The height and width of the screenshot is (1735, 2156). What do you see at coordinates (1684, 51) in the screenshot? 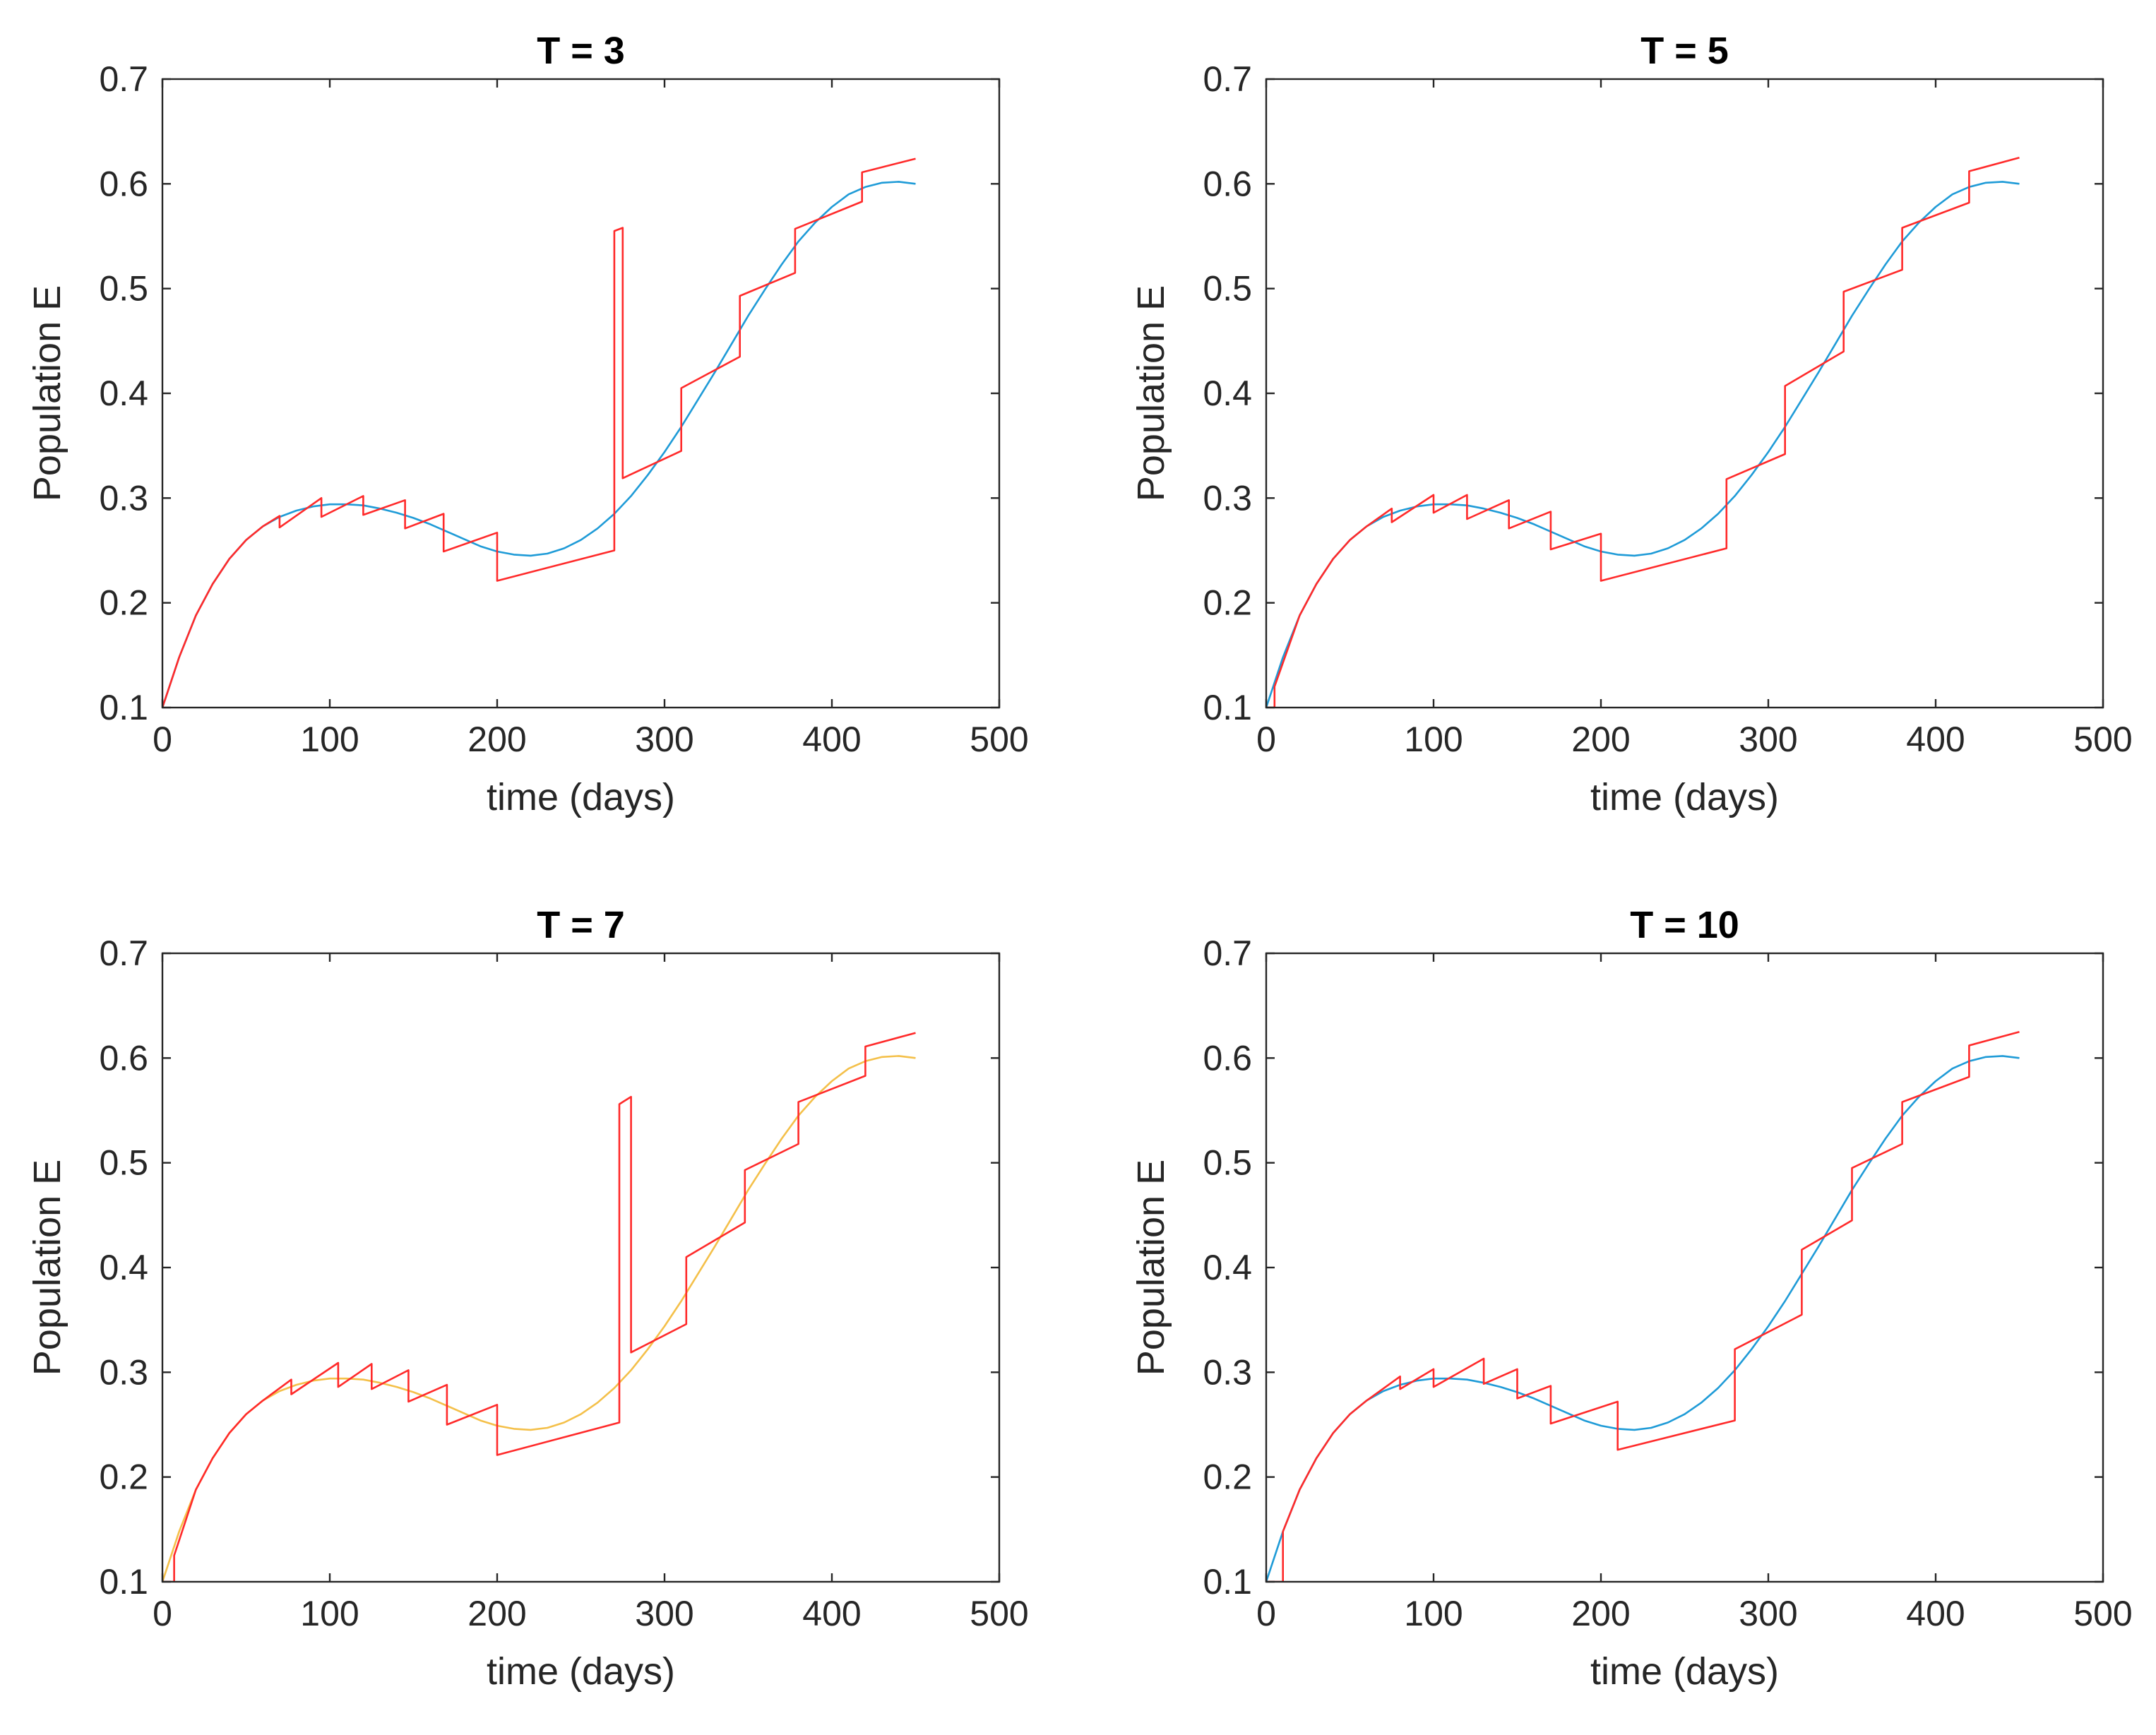
I see `chart-title: T = 5` at bounding box center [1684, 51].